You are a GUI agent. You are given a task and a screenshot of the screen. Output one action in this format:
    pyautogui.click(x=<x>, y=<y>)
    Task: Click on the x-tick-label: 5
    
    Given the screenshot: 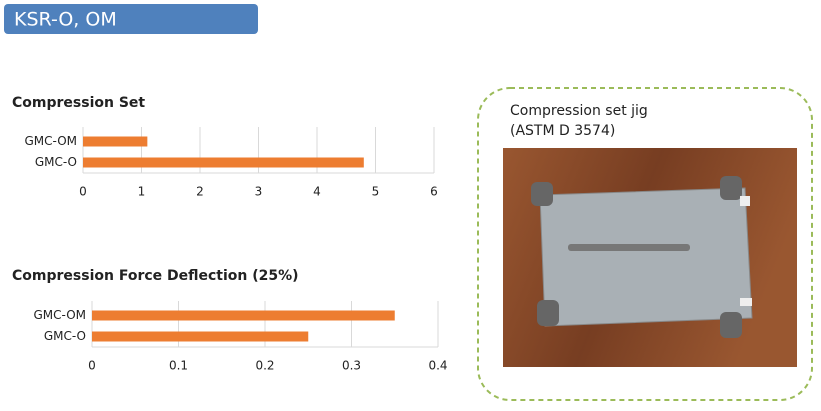 What is the action you would take?
    pyautogui.click(x=376, y=192)
    